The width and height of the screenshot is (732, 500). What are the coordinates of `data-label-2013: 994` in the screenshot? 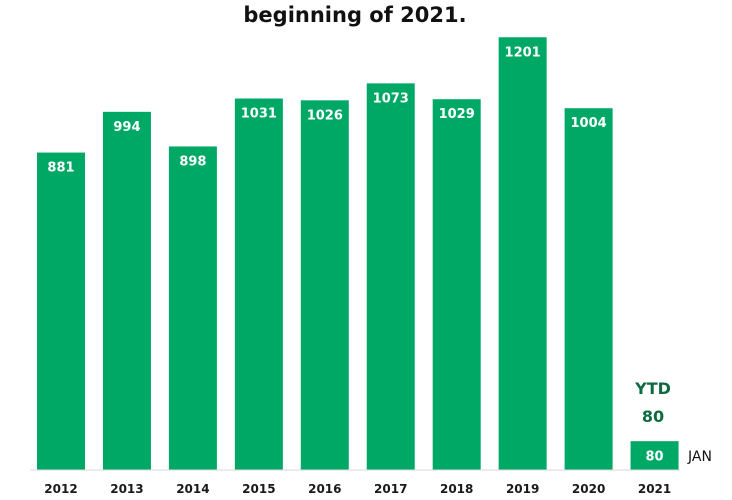 It's located at (126, 127).